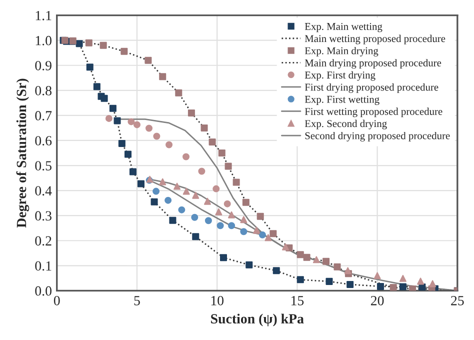  Describe the element at coordinates (377, 301) in the screenshot. I see `x-tick-label: 20` at that location.